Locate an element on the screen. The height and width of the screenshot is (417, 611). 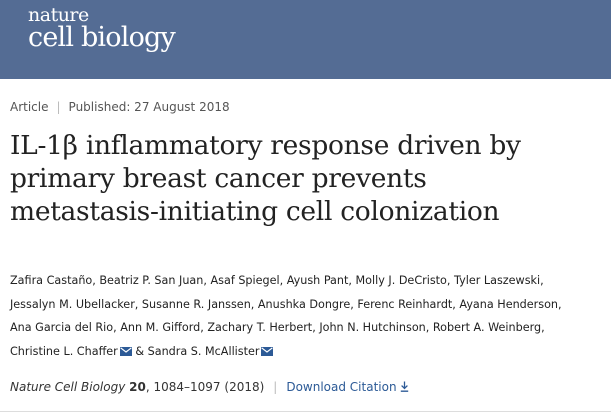
author-link: Ana Garcia del Rio, is located at coordinates (63, 327).